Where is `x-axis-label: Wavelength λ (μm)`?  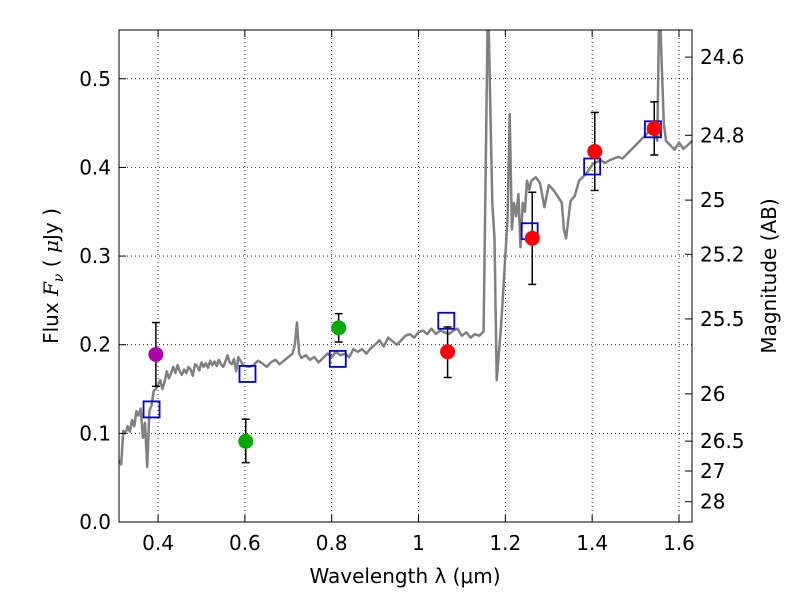 x-axis-label: Wavelength λ (μm) is located at coordinates (404, 576).